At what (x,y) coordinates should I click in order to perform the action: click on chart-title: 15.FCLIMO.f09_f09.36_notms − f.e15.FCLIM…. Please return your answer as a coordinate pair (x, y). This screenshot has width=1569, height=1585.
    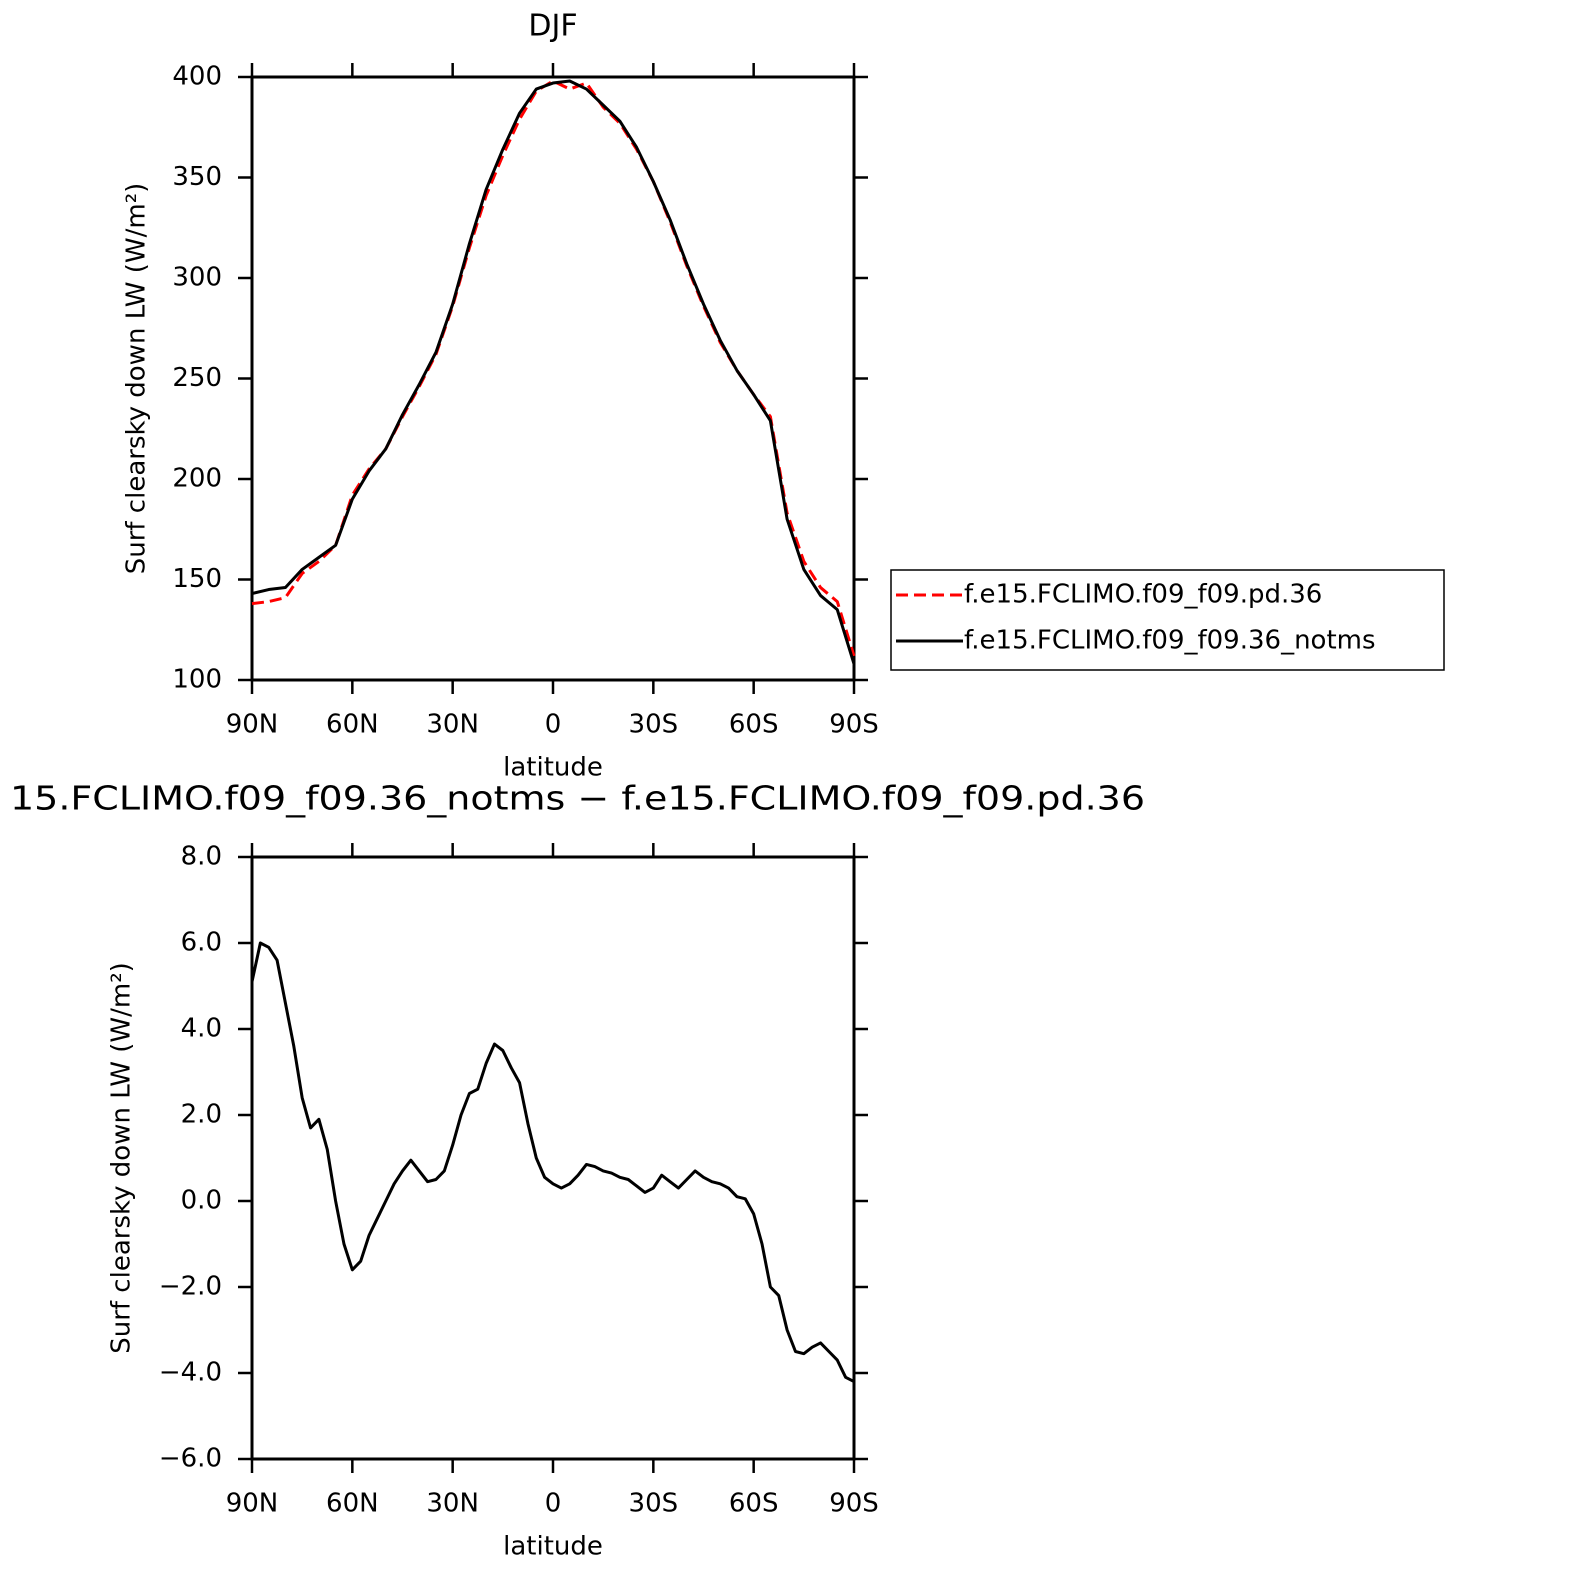
    Looking at the image, I should click on (577, 798).